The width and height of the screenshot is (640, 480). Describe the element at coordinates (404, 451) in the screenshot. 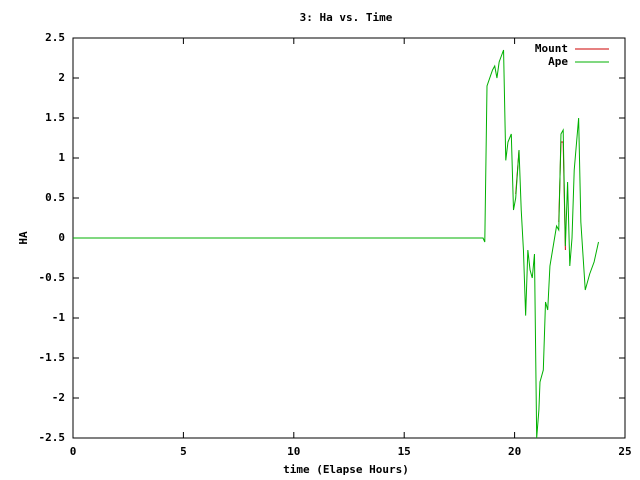

I see `x-tick-label: 15` at that location.